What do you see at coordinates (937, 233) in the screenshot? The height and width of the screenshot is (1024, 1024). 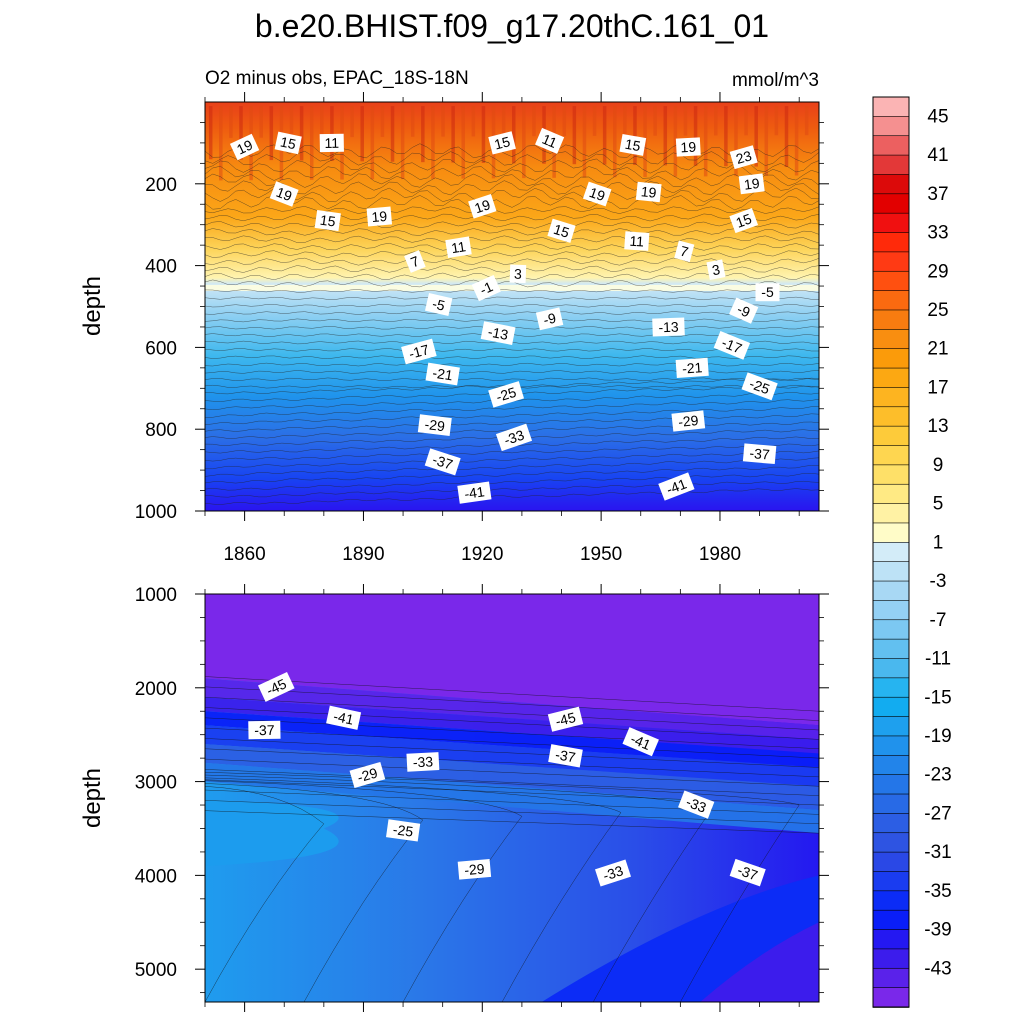 I see `colorbar-tick-label: 33` at bounding box center [937, 233].